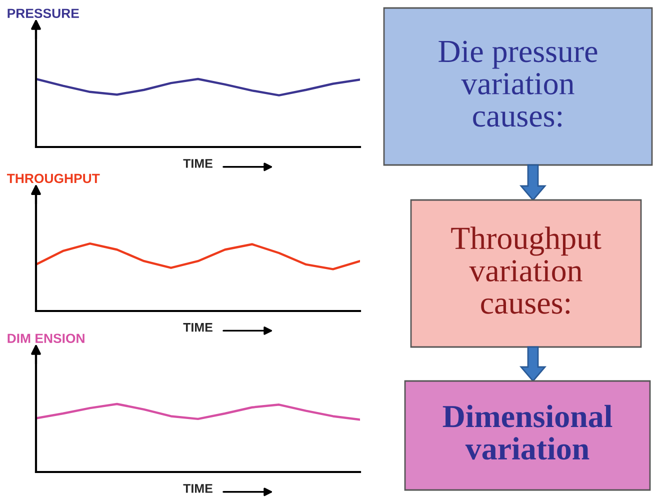 This screenshot has width=654, height=499. I want to click on chart-title: DIM ENSION, so click(46, 339).